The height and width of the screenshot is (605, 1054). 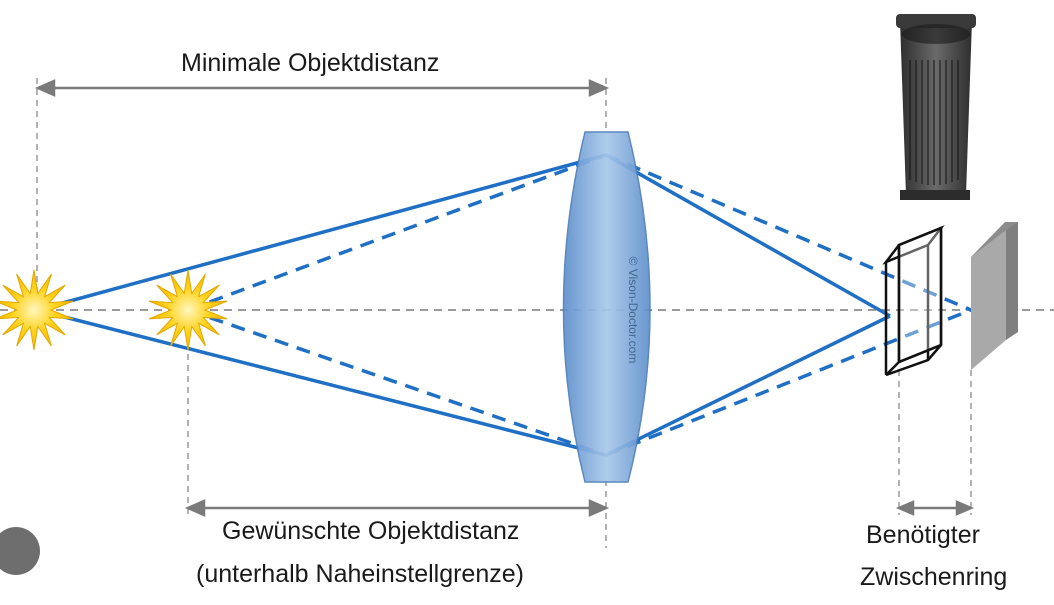 What do you see at coordinates (994, 296) in the screenshot?
I see `sensor` at bounding box center [994, 296].